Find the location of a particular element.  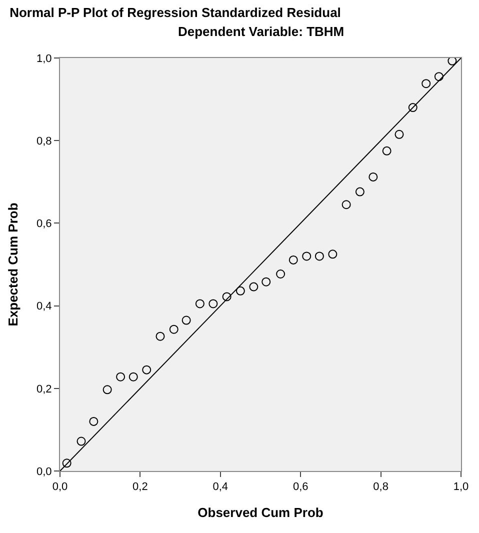

chart-title: Normal P-P Plot of Regression Standardized Residual is located at coordinates (175, 12).